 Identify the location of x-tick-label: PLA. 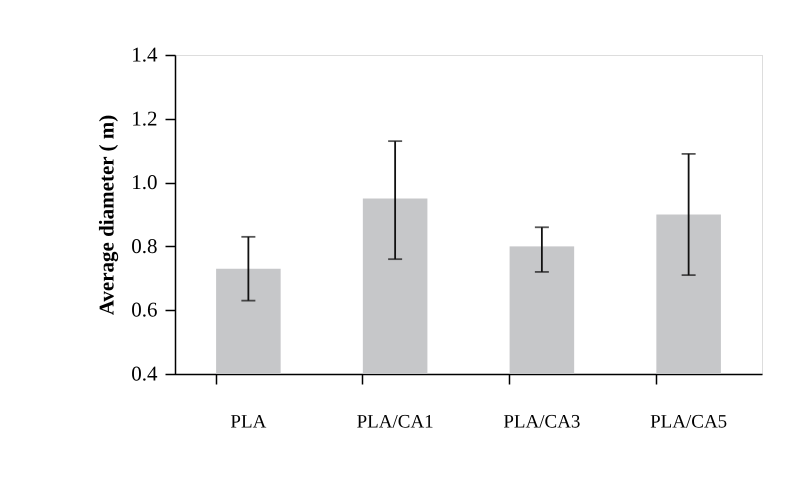
(248, 422).